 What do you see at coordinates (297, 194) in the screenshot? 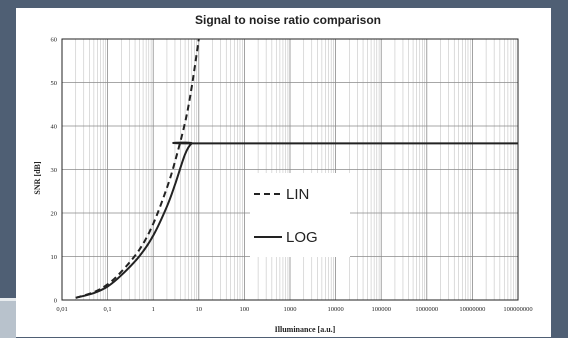
I see `legend-lin-label: LIN` at bounding box center [297, 194].